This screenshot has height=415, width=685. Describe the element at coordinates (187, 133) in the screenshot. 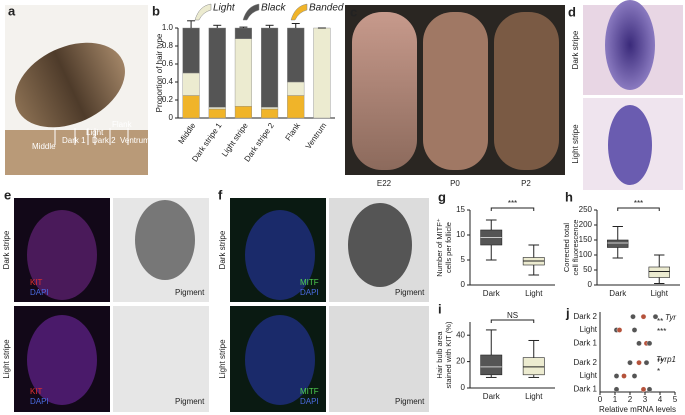

I see `x-tick-label: Middle` at that location.